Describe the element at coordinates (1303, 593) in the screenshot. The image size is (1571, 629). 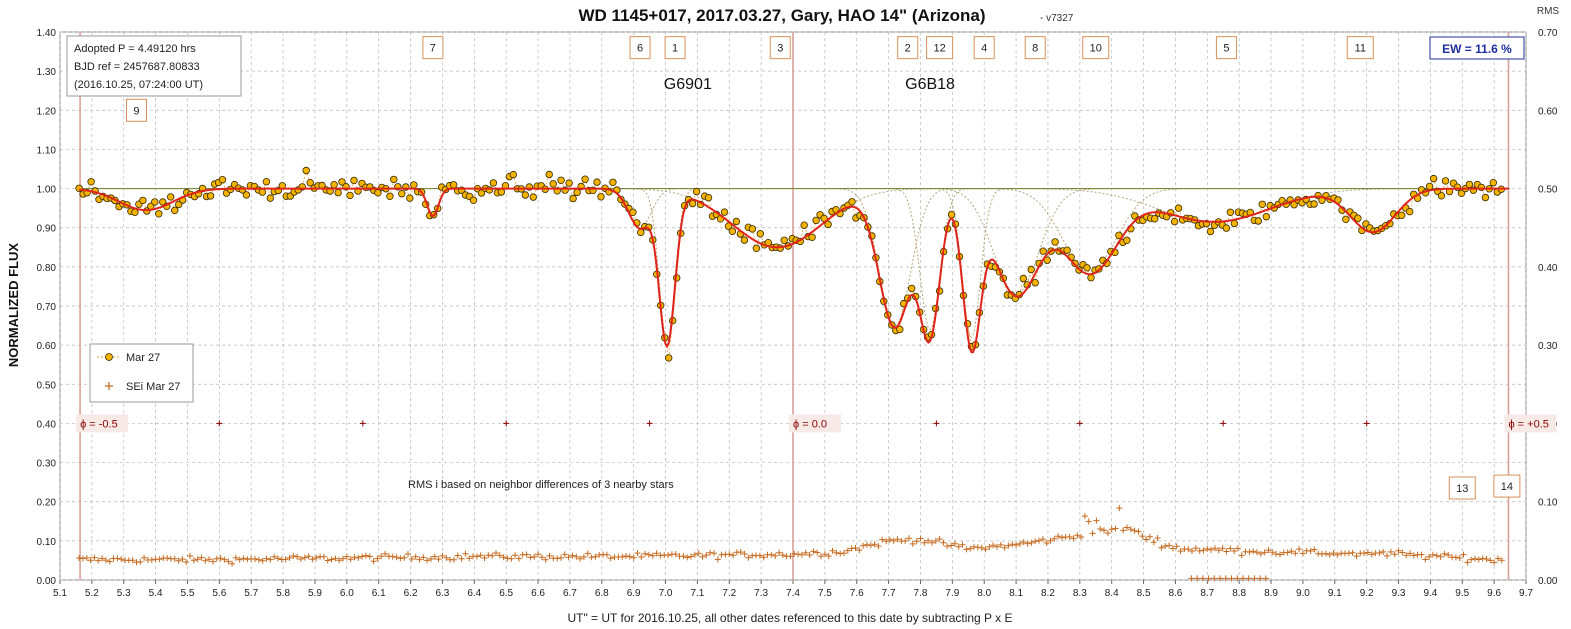
I see `x-tick-label: 9.0` at that location.